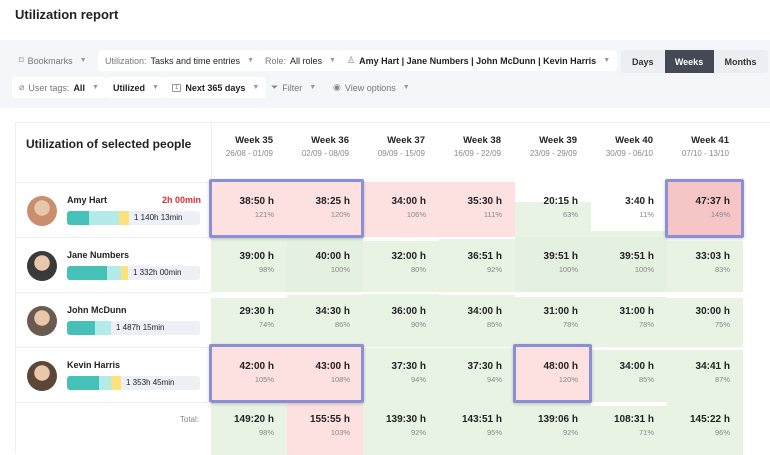 The image size is (770, 455). Describe the element at coordinates (643, 61) in the screenshot. I see `period-days: Days` at that location.